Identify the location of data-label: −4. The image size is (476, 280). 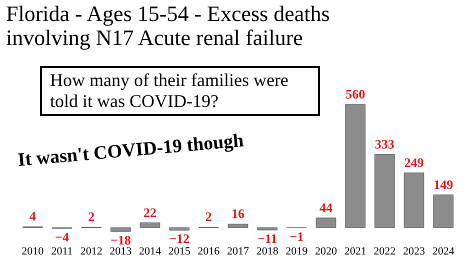
(62, 236).